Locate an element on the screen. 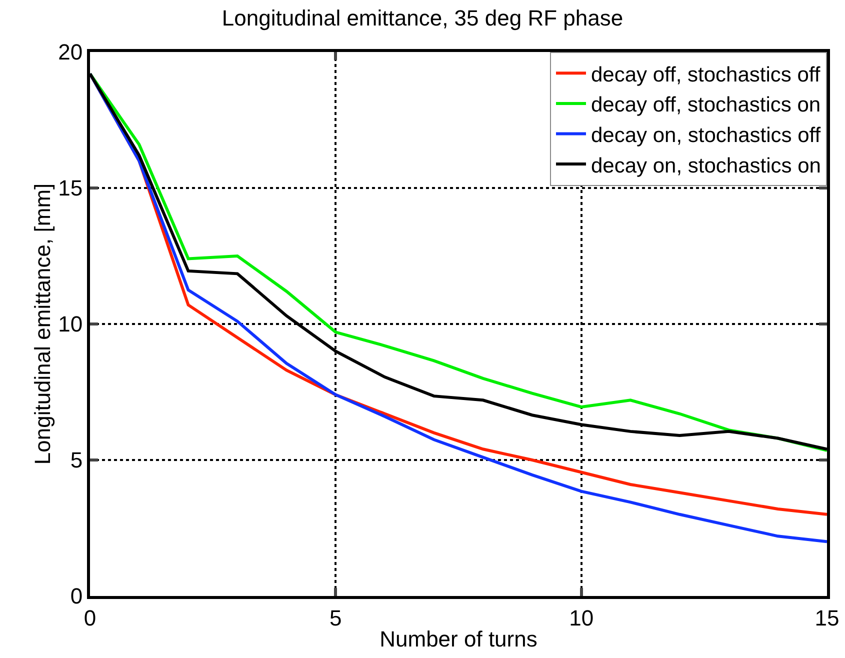 This screenshot has height=658, width=845. legend-label: decay on, stochastics on is located at coordinates (706, 166).